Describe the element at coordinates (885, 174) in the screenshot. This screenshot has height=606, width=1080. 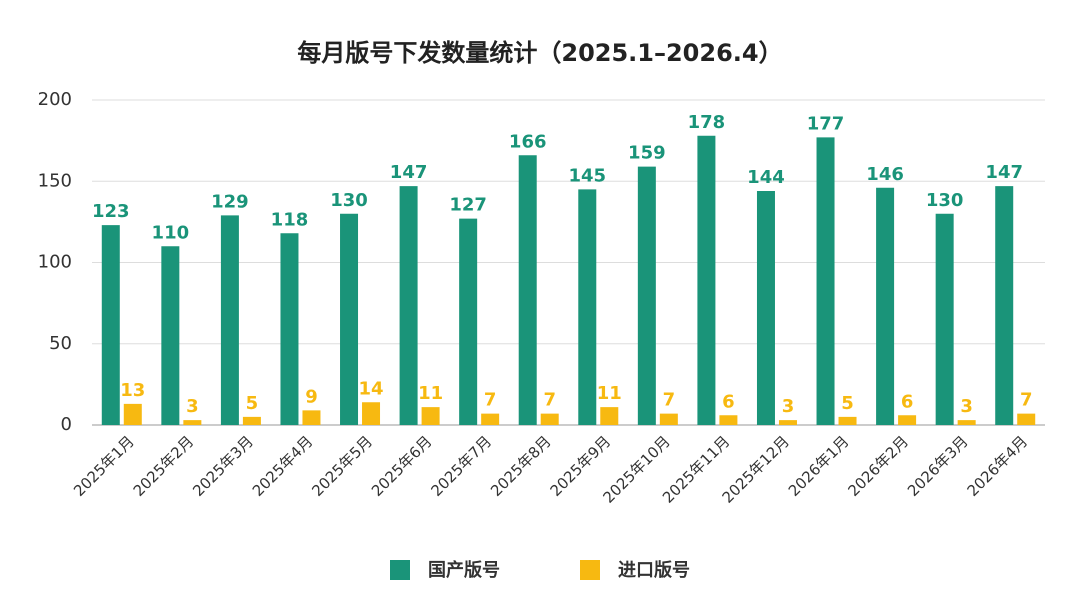
I see `value-label: 146` at that location.